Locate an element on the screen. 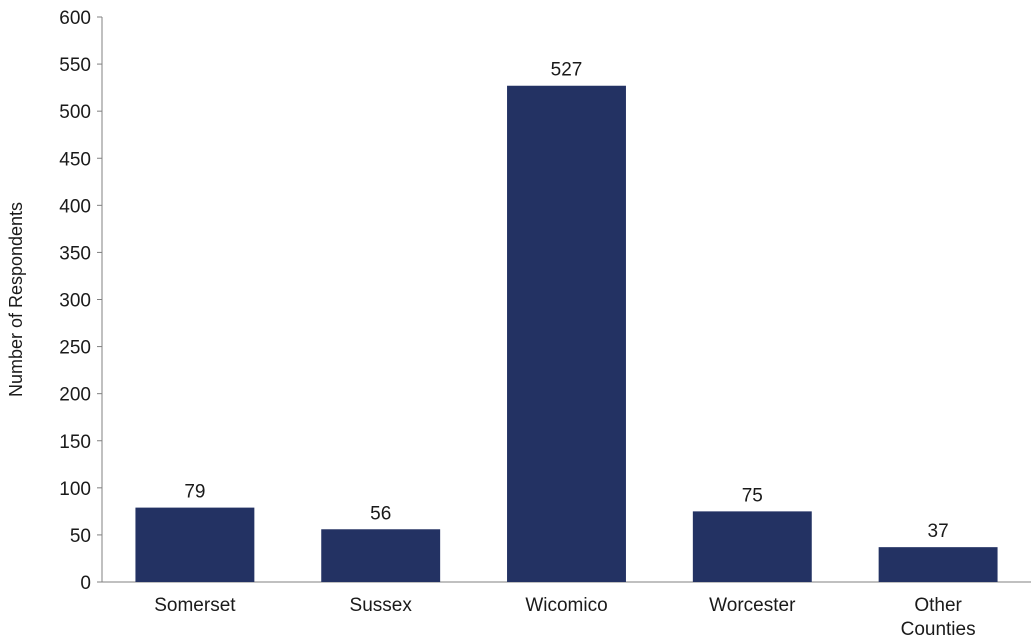 The image size is (1031, 641). y-tick-label: 100 is located at coordinates (75, 489).